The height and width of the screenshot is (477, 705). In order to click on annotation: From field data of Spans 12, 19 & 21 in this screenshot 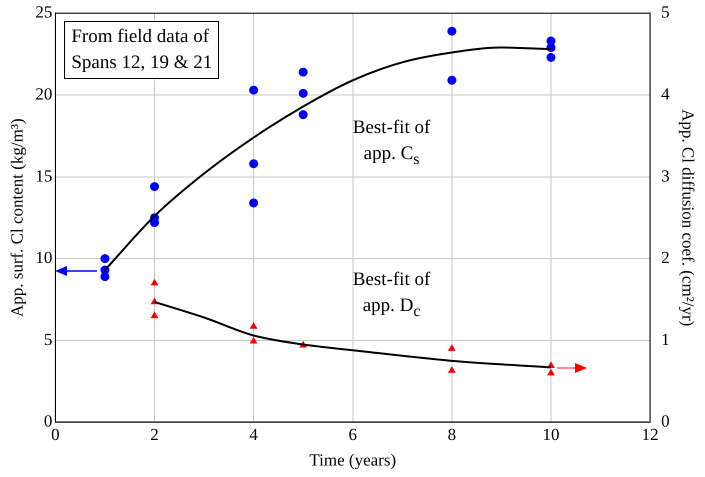, I will do `click(142, 50)`.